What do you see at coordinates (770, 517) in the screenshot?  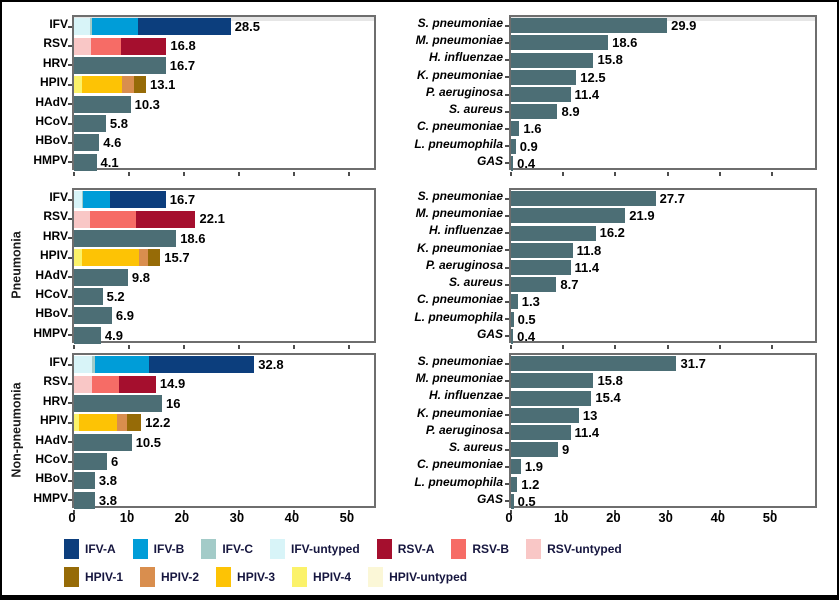 I see `x-axis-tick-label: 50` at bounding box center [770, 517].